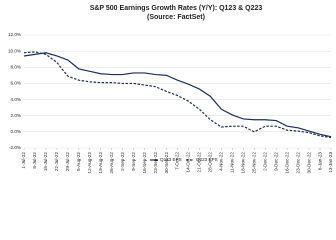 The width and height of the screenshot is (336, 240). What do you see at coordinates (176, 17) in the screenshot?
I see `chart-subtitle: (Source: FactSet)` at bounding box center [176, 17].